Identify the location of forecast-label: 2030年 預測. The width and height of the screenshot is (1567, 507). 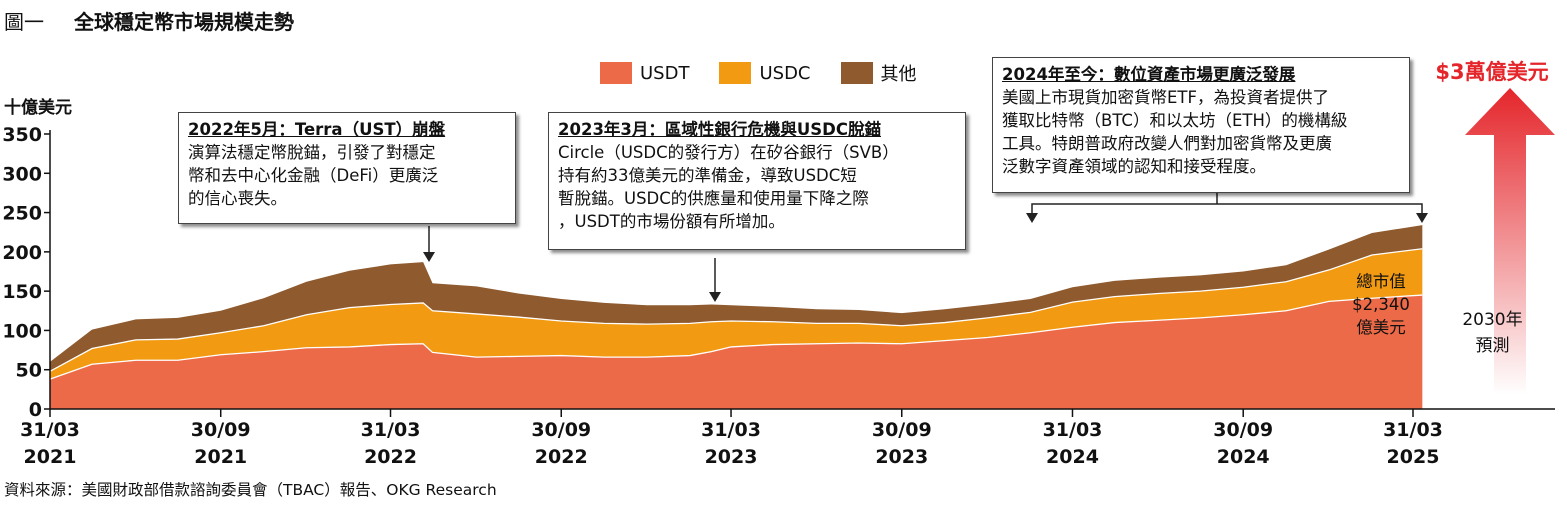
(1492, 333).